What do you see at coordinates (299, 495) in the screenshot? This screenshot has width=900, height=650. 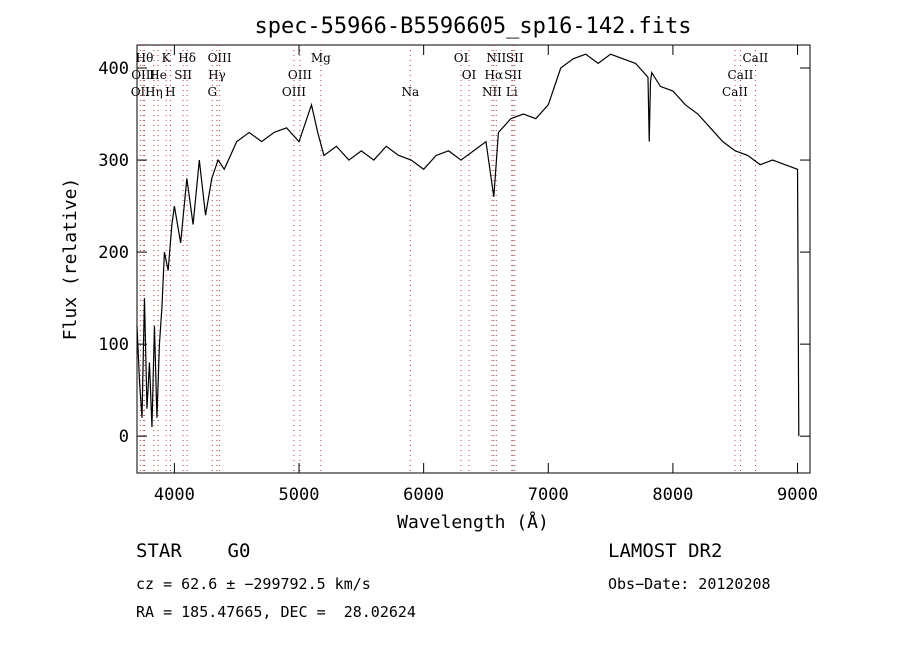 I see `x-tick-label: 5000` at bounding box center [299, 495].